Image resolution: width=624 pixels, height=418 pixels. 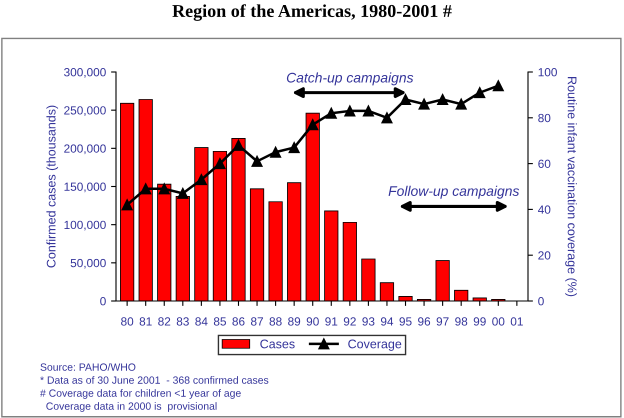 I want to click on y-tick-label: 0, so click(x=103, y=301).